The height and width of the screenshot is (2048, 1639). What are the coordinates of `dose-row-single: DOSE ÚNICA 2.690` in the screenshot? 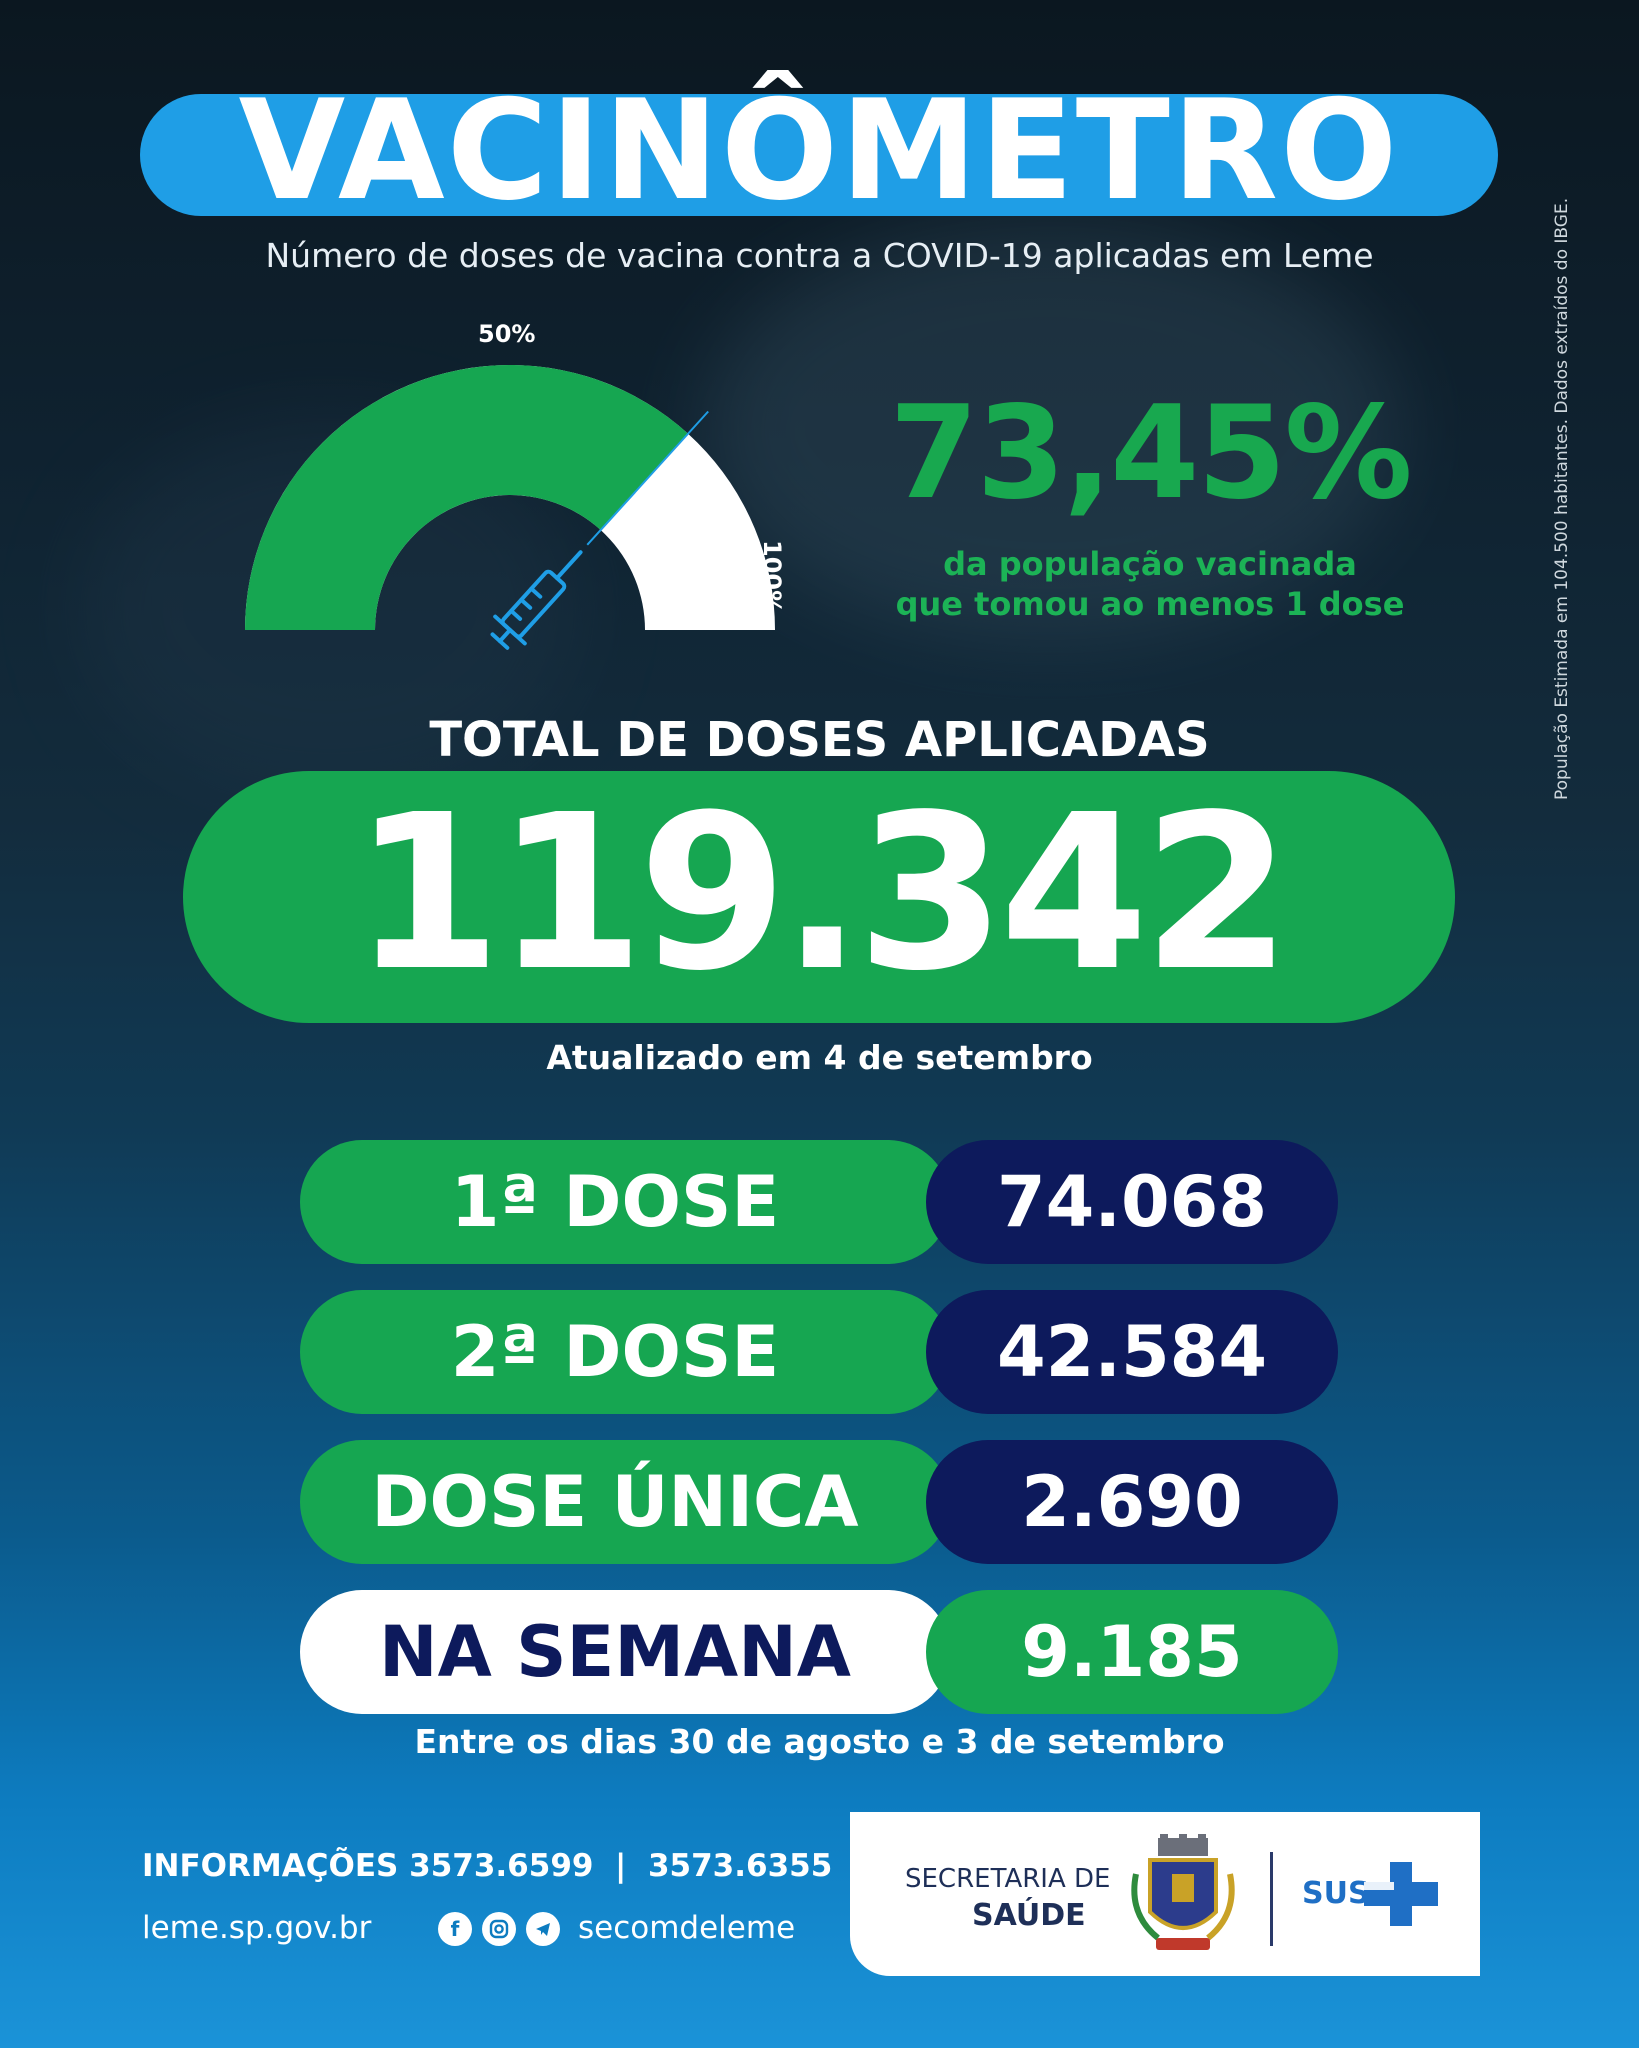 It's located at (819, 1502).